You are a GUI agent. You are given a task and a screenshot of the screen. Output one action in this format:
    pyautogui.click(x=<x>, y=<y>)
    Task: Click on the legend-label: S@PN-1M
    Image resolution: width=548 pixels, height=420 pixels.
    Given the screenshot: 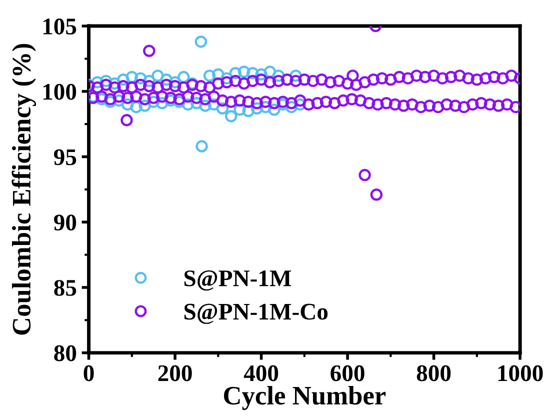 What is the action you would take?
    pyautogui.click(x=238, y=280)
    